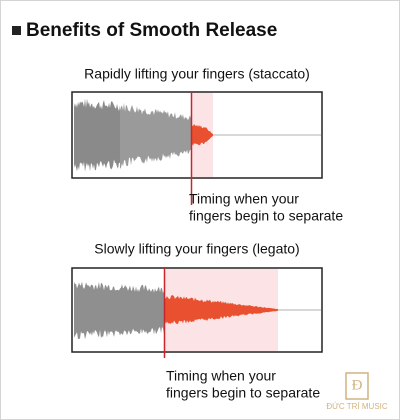 This screenshot has height=420, width=400. Describe the element at coordinates (357, 406) in the screenshot. I see `logo-text: ĐỨC TRÍ MUSIC` at that location.